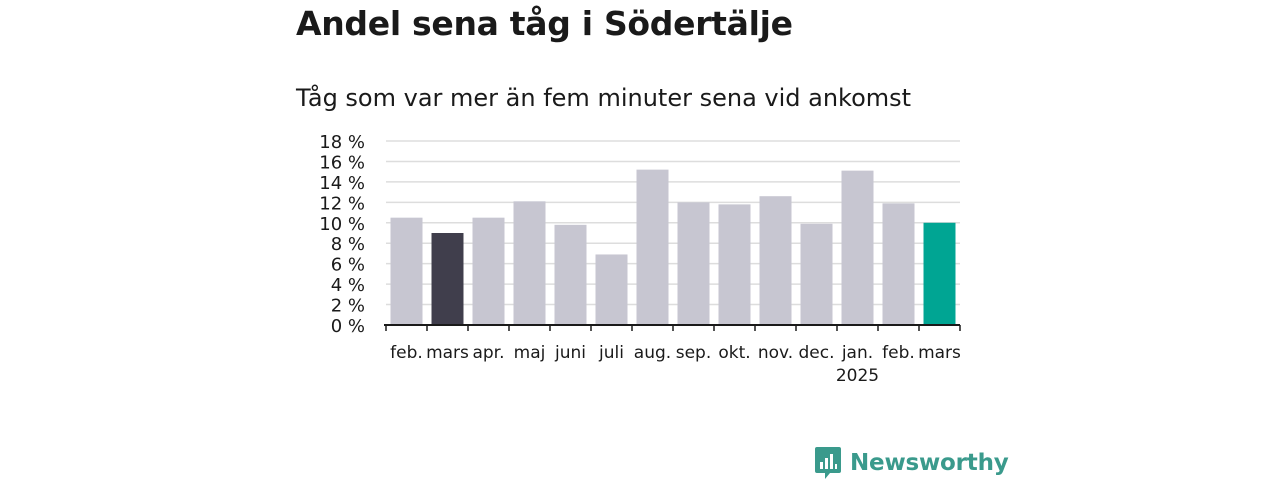 Image resolution: width=1280 pixels, height=480 pixels. I want to click on x-tick-label: juli, so click(611, 353).